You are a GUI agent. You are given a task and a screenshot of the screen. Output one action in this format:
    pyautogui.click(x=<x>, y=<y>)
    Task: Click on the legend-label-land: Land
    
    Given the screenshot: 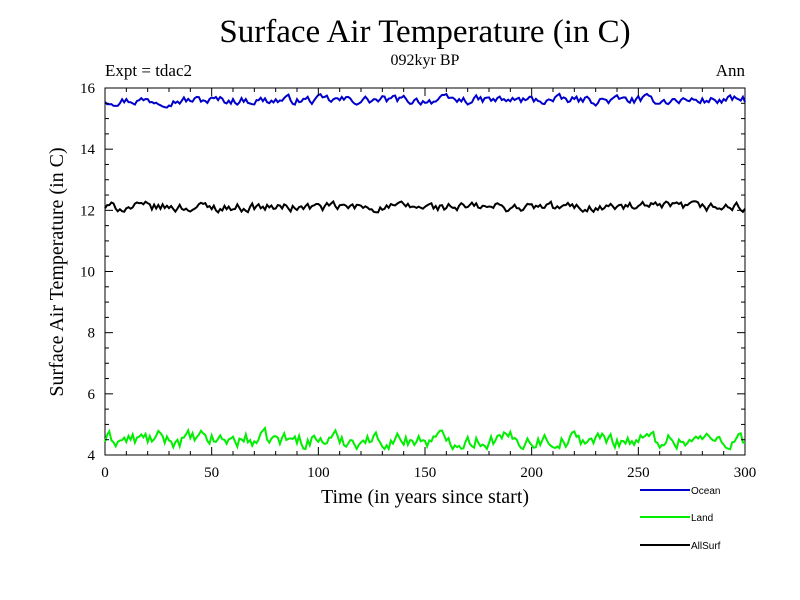 What is the action you would take?
    pyautogui.click(x=702, y=518)
    